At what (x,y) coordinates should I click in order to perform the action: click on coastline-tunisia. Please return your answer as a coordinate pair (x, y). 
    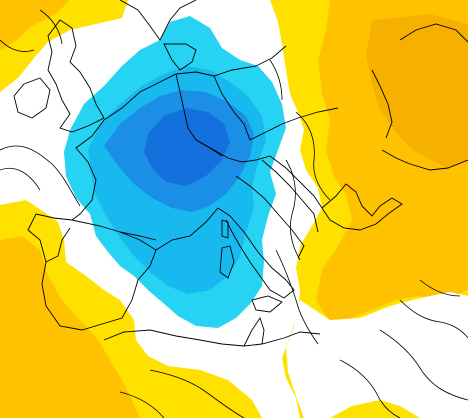
    Looking at the image, I should click on (254, 331).